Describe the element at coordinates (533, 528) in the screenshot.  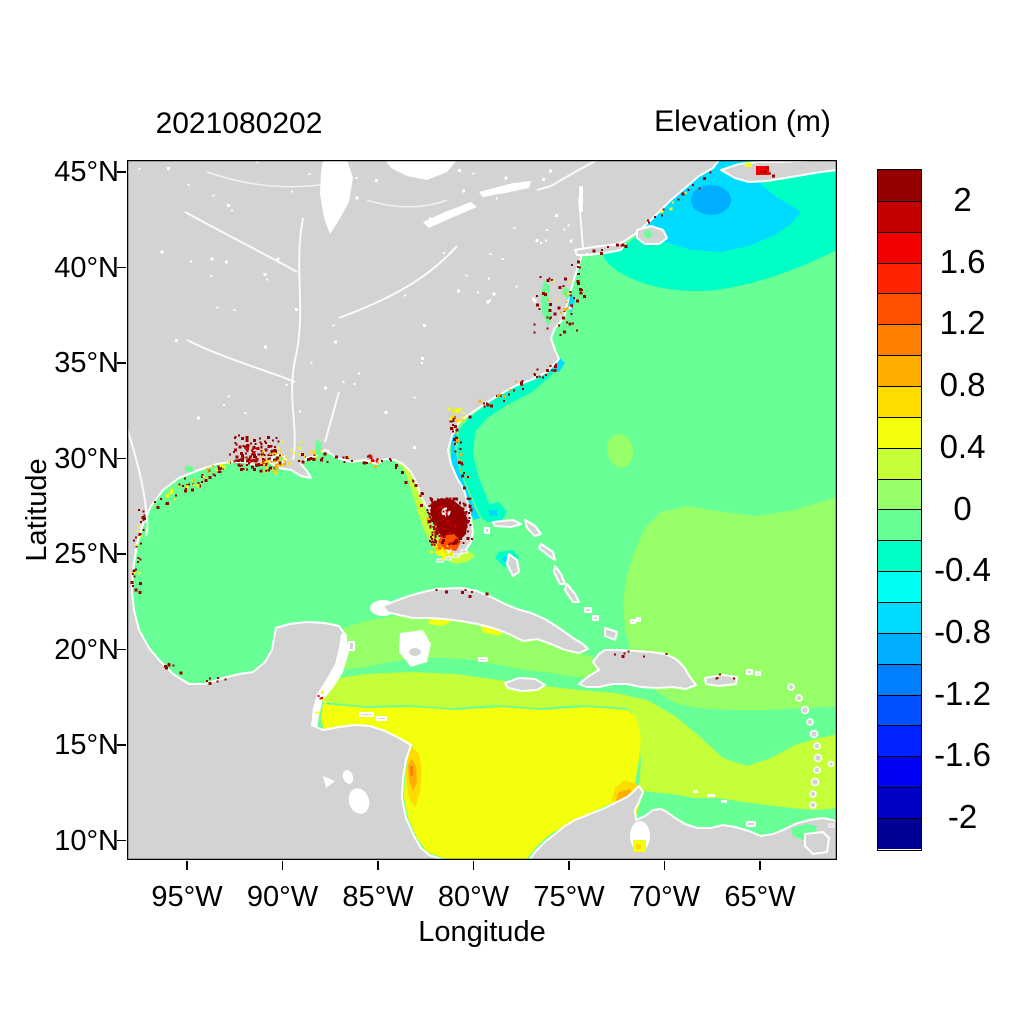
I see `land-abaco` at that location.